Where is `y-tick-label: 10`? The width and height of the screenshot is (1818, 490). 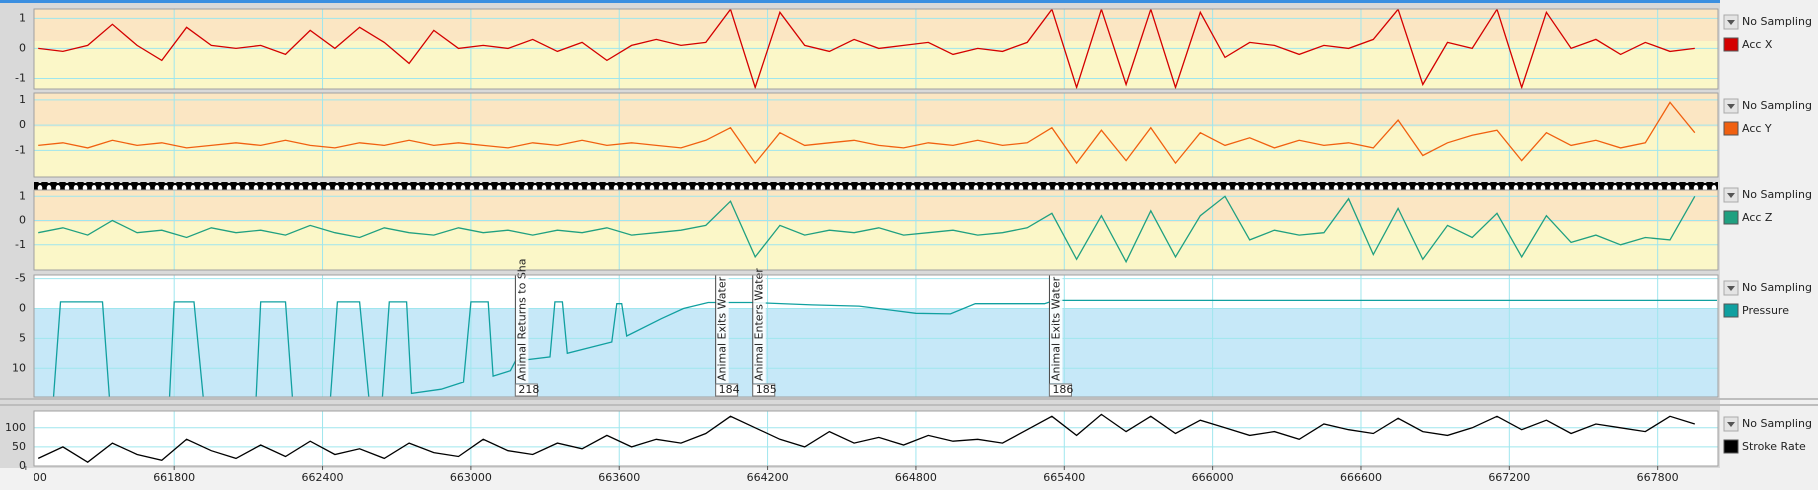
y-tick-label: 10 is located at coordinates (19, 367).